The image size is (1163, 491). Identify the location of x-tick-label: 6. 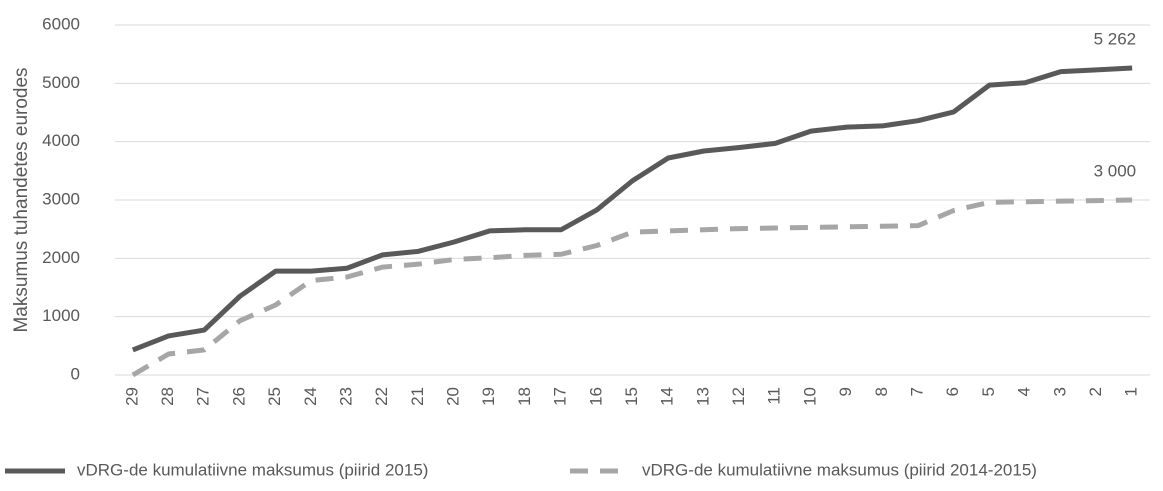
(952, 391).